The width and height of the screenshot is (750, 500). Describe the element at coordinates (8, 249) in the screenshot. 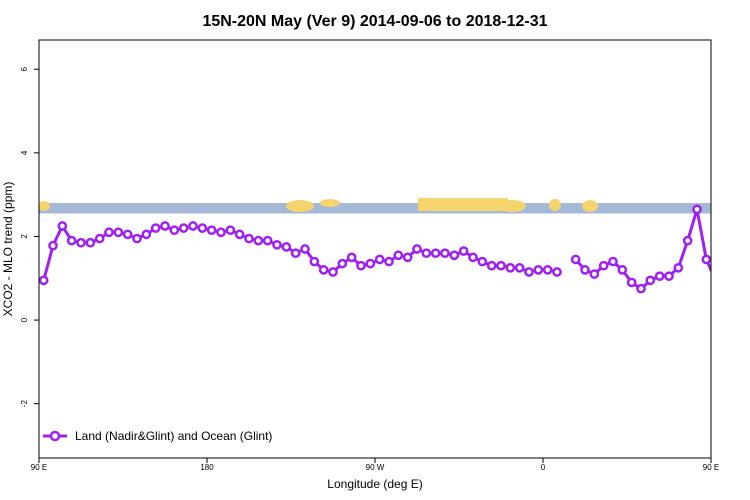

I see `y-axis-label: XCO2 - MLO trend (ppm)` at that location.